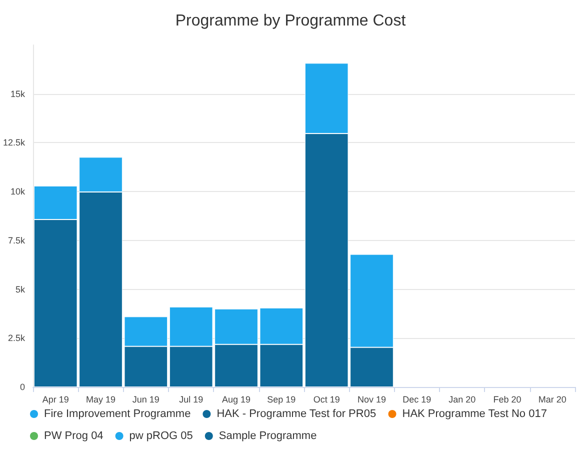  I want to click on legend-label: HAK Programme Test No 017, so click(474, 414).